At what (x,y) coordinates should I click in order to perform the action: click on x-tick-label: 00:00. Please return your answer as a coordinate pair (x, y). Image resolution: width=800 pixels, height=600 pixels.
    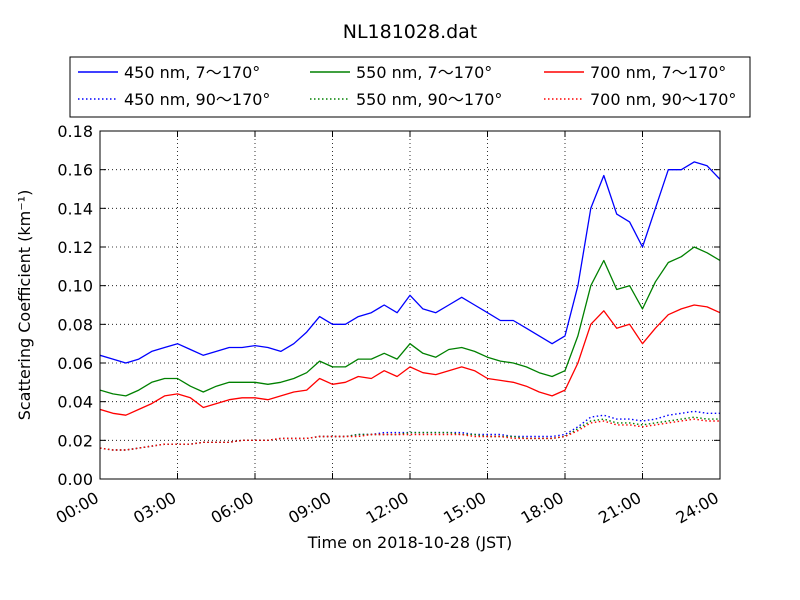
    Looking at the image, I should click on (77, 508).